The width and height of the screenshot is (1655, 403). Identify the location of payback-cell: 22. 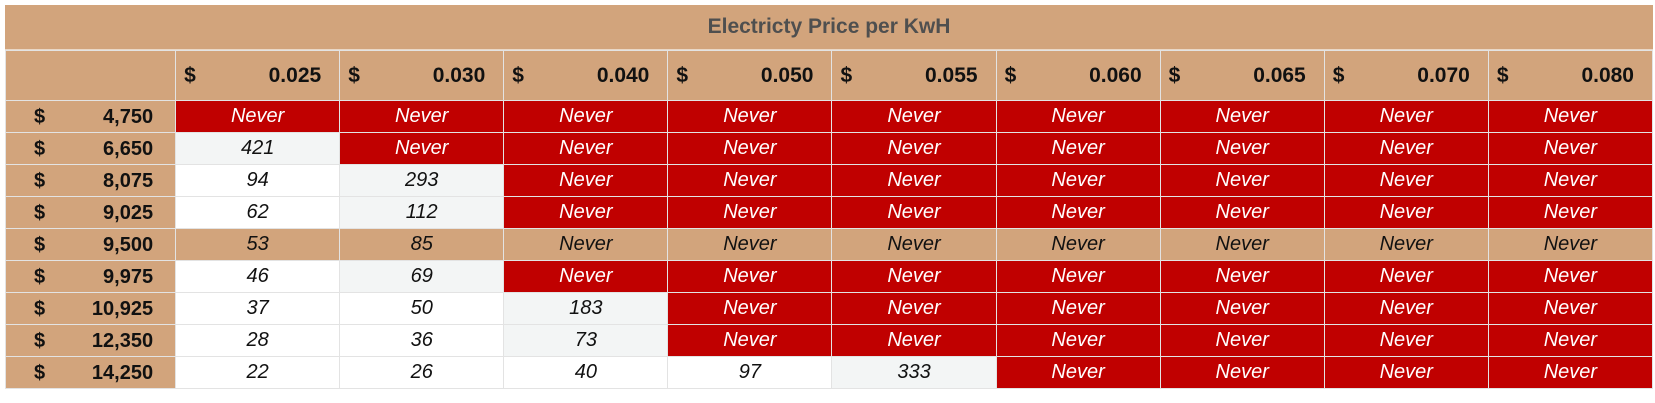
(258, 372).